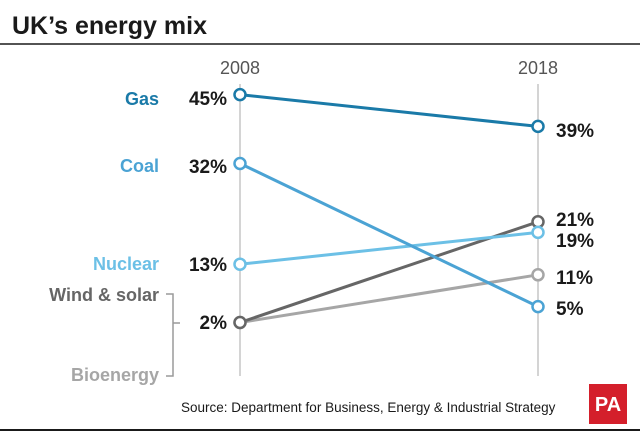 Image resolution: width=640 pixels, height=436 pixels. I want to click on series-line-nuclear, so click(389, 248).